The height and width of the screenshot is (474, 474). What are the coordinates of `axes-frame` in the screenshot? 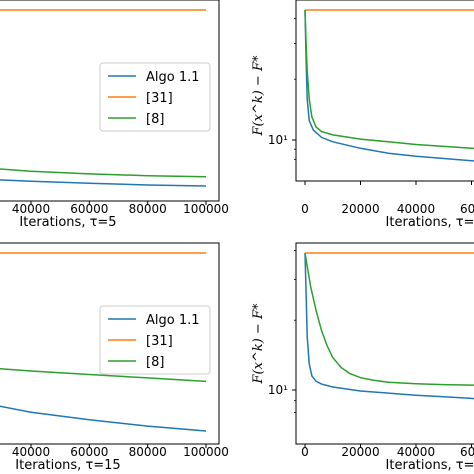 It's located at (384, 91).